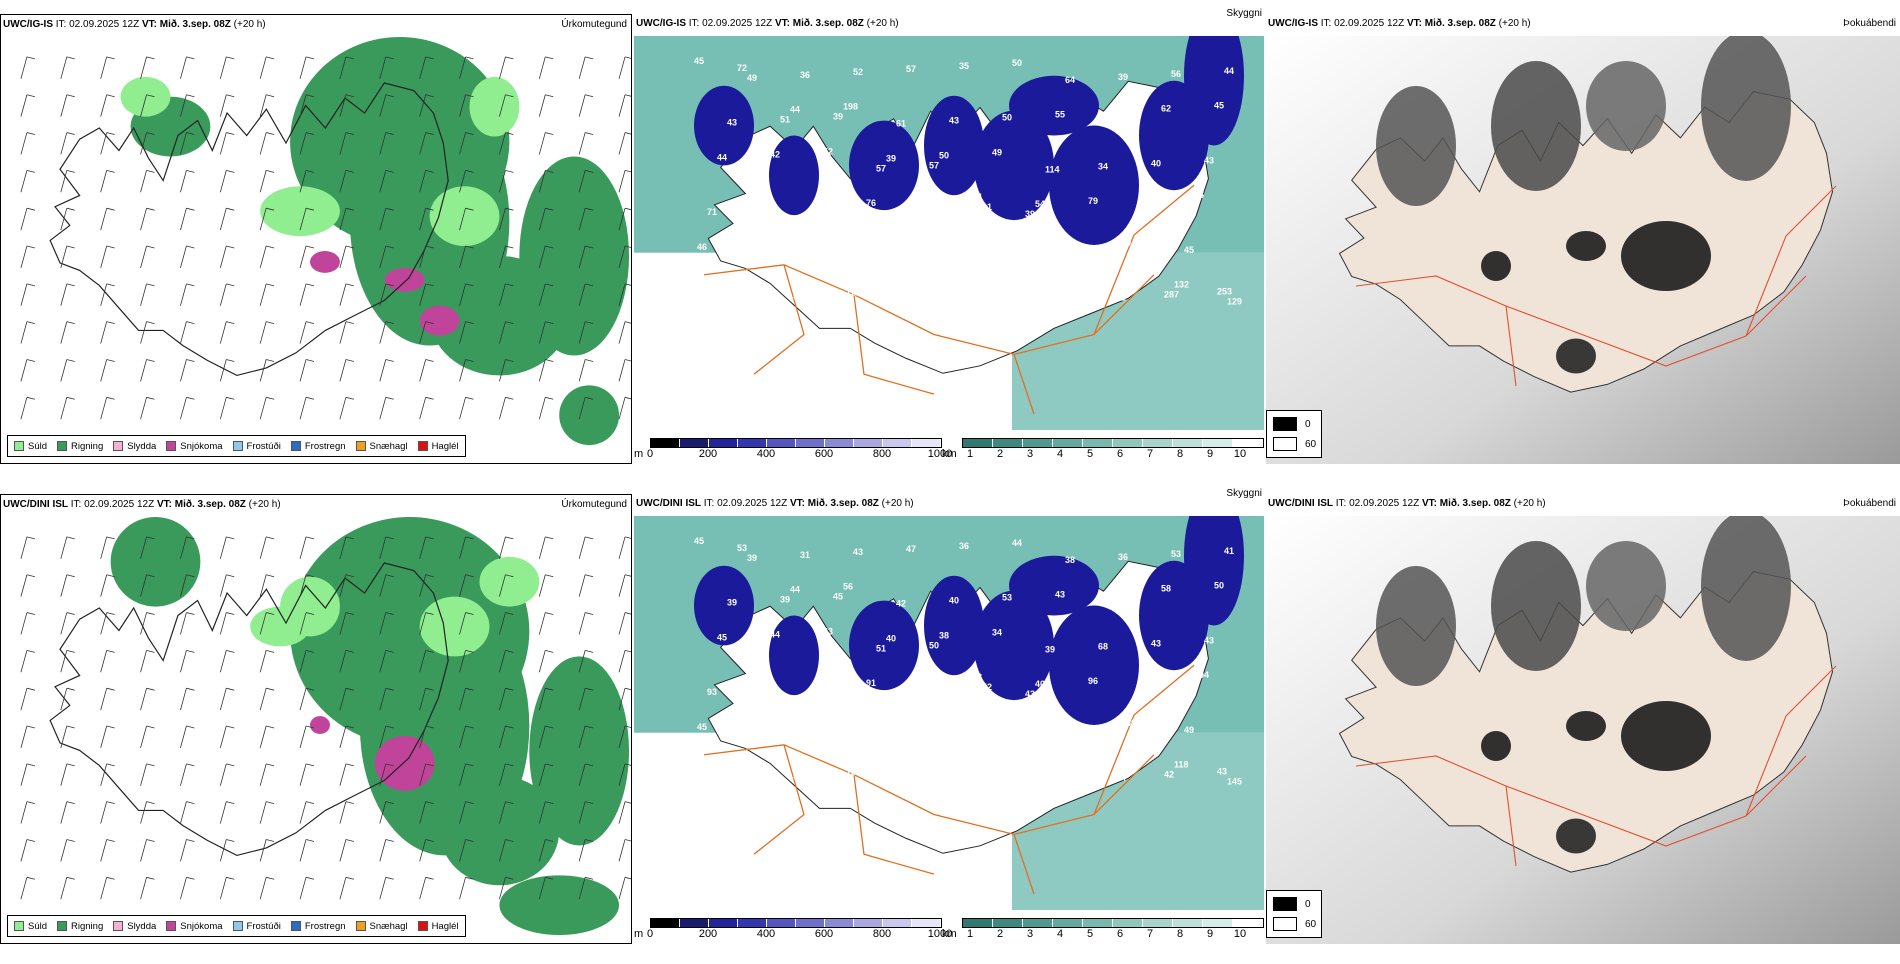 Image resolution: width=1900 pixels, height=964 pixels. What do you see at coordinates (722, 637) in the screenshot?
I see `visibility-value-label: 45` at bounding box center [722, 637].